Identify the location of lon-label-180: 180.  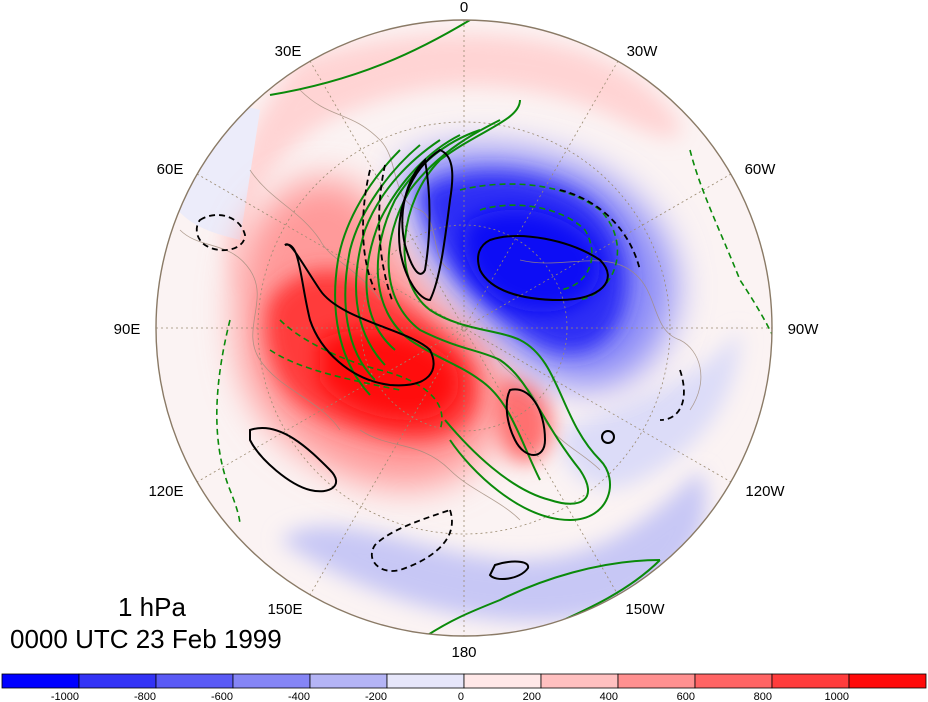
(463, 652).